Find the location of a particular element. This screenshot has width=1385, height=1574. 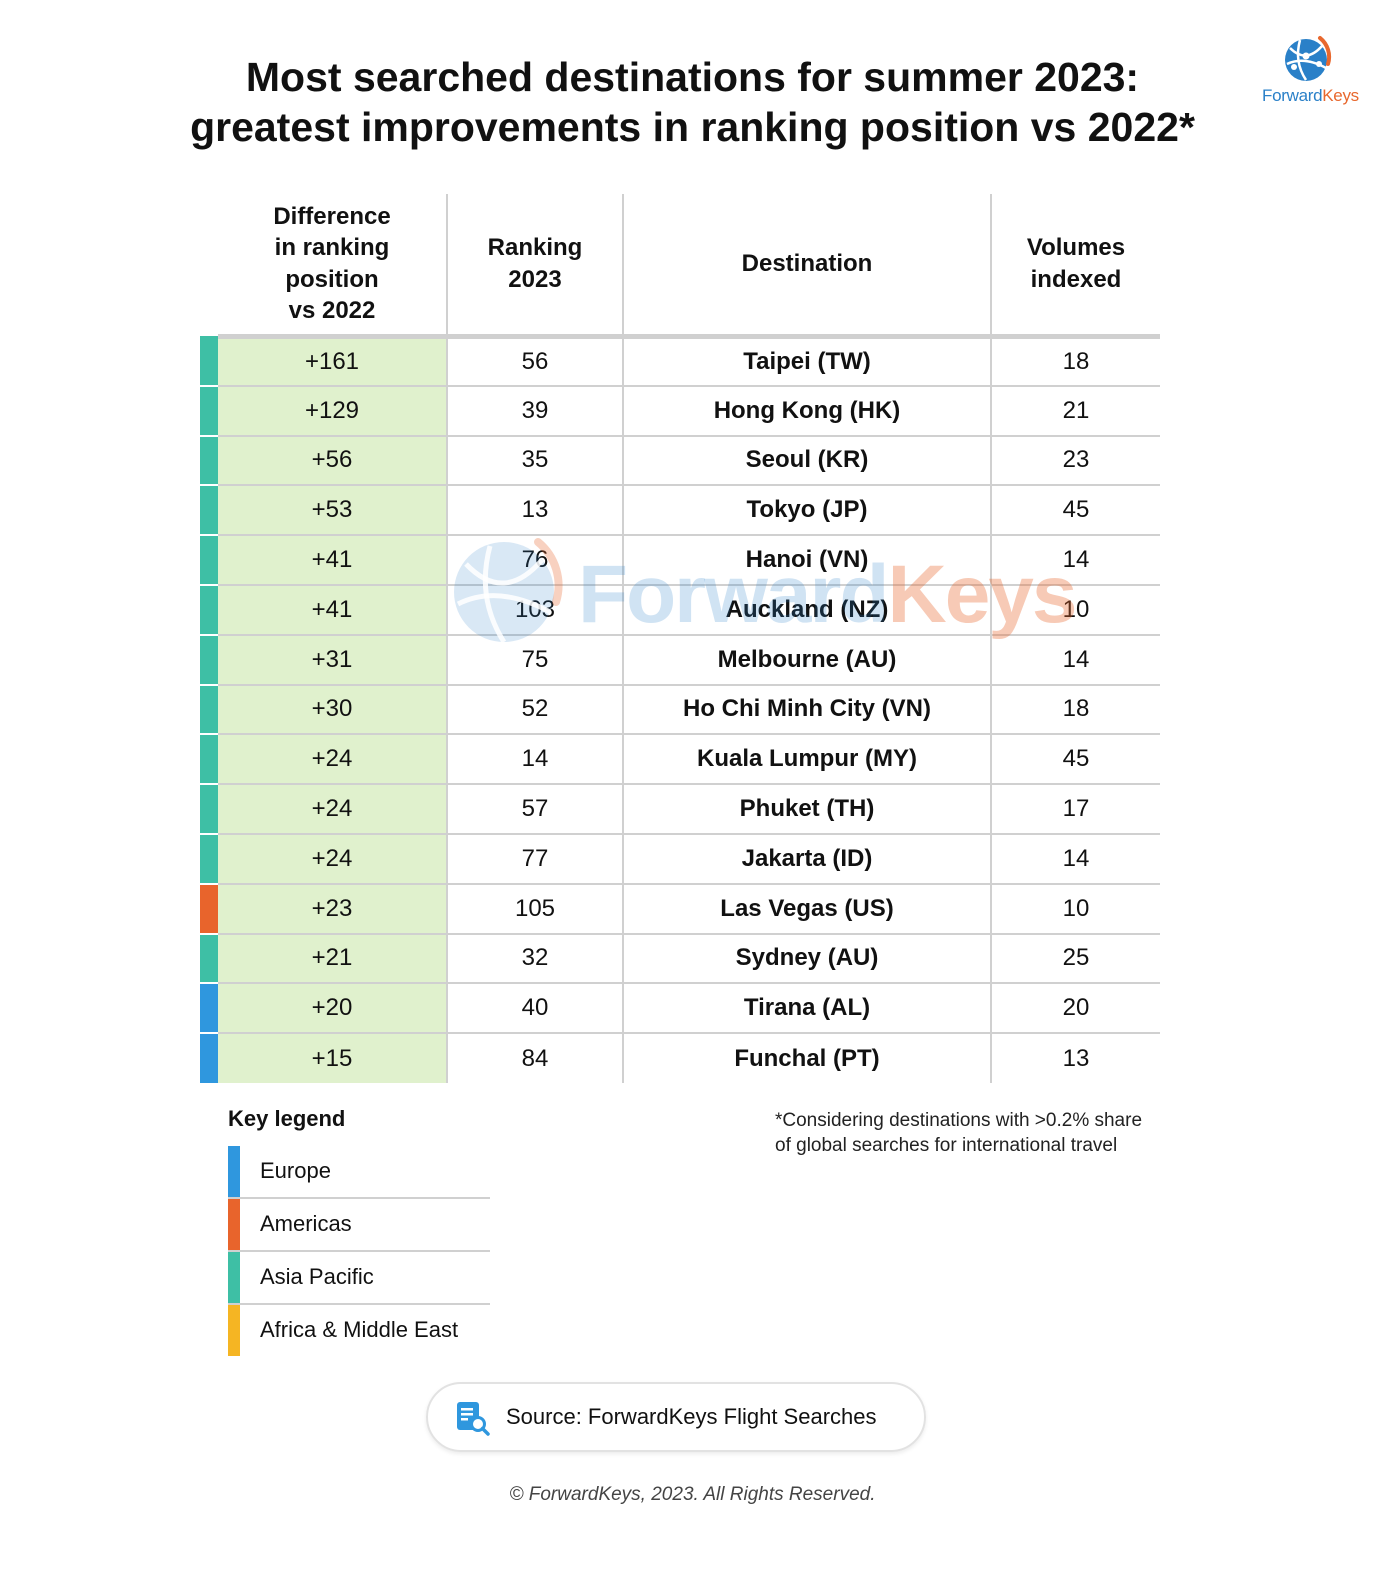

rank-cell: 84 is located at coordinates (535, 1058).